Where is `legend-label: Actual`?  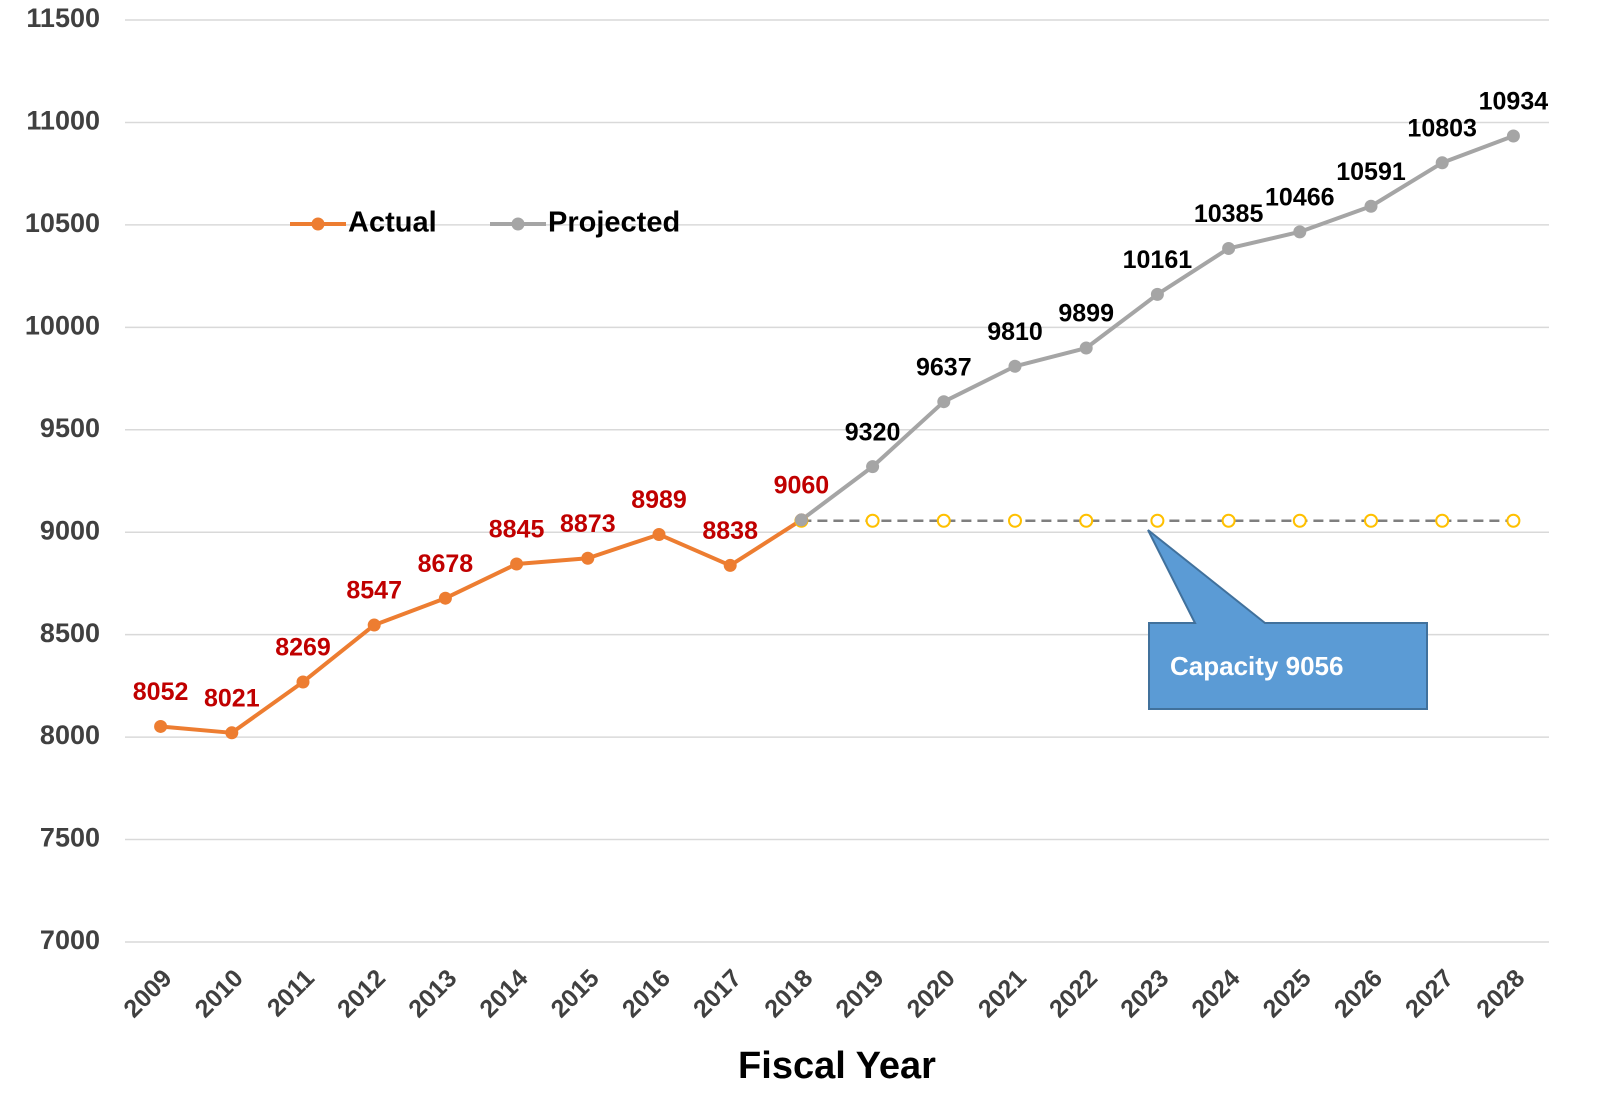
legend-label: Actual is located at coordinates (392, 223).